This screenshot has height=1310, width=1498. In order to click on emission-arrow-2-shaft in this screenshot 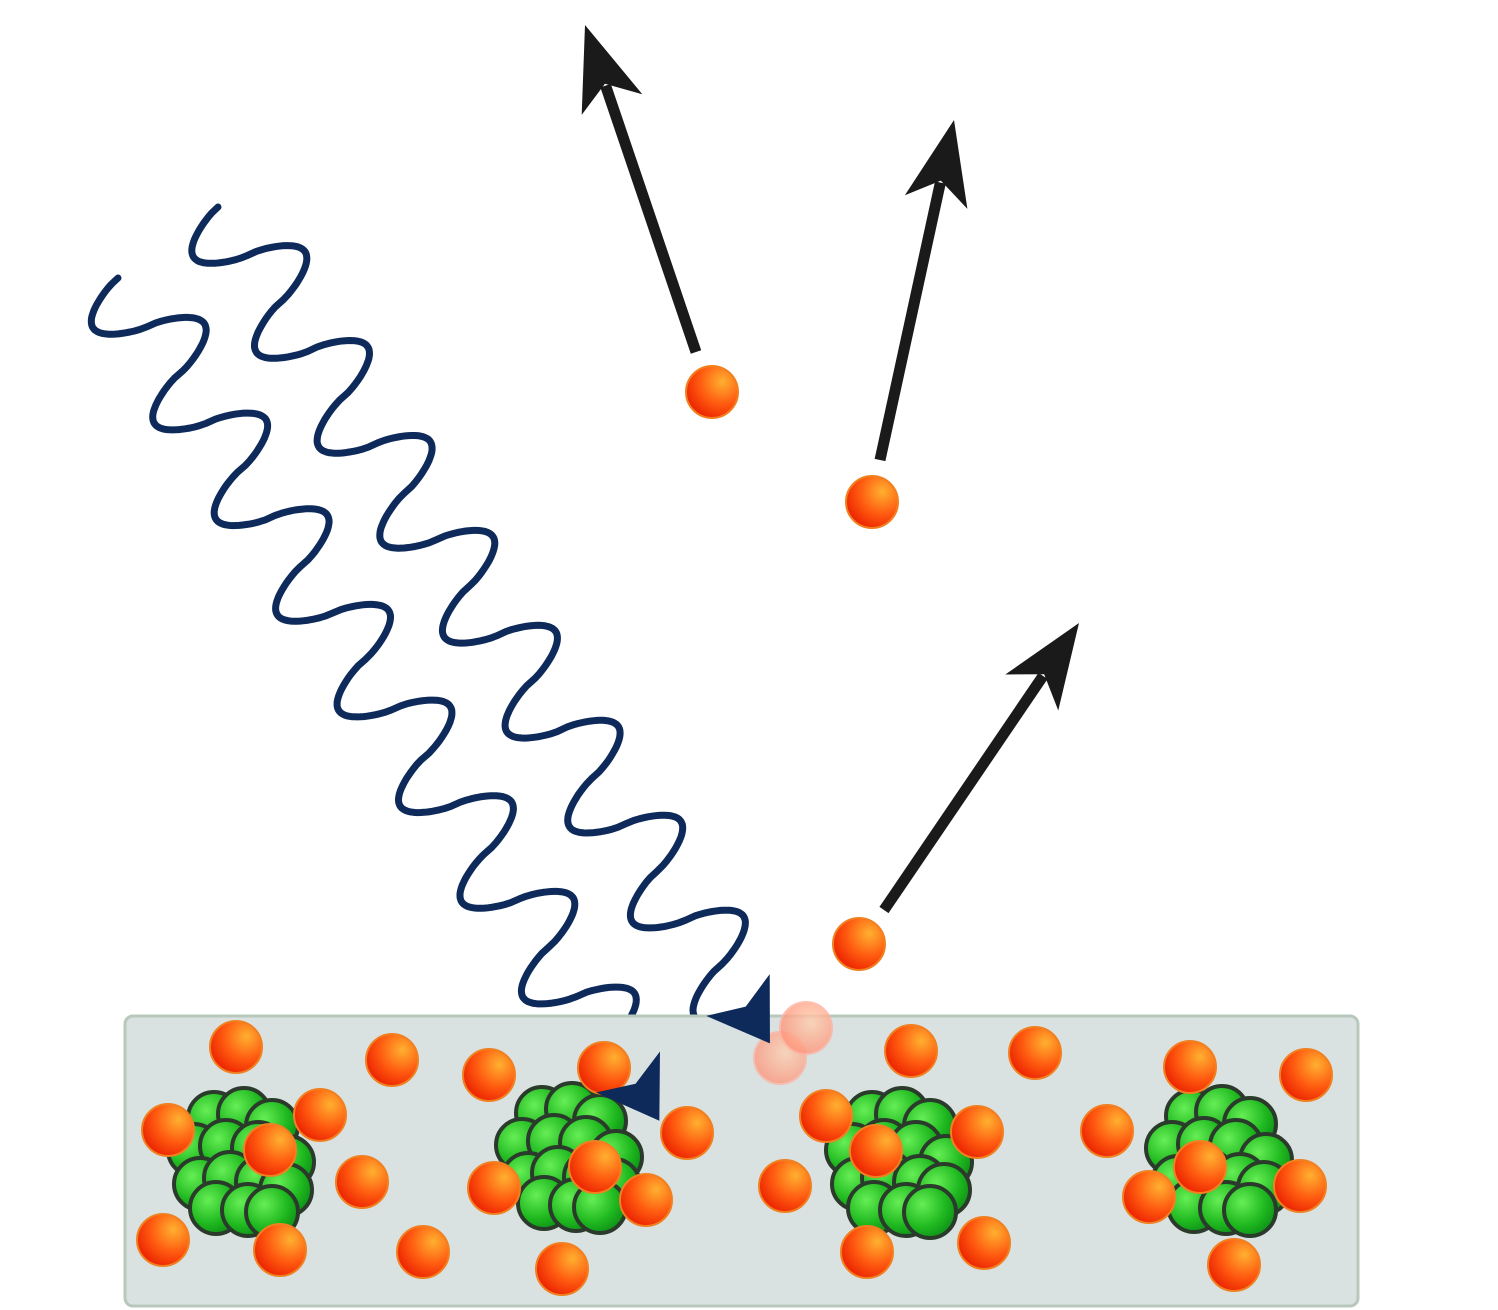, I will do `click(910, 321)`.